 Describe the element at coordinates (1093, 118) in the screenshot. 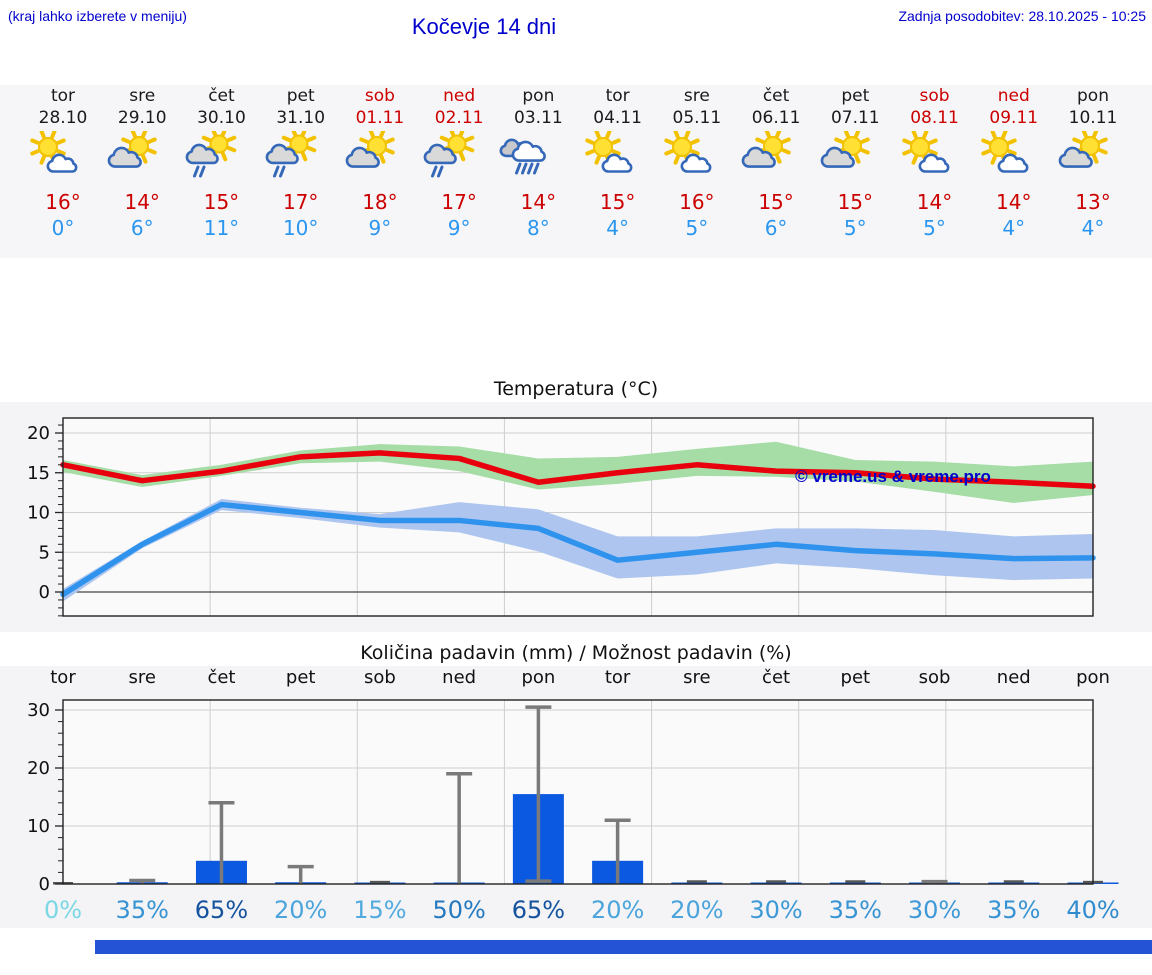

I see `day-date-label: 10.11` at that location.